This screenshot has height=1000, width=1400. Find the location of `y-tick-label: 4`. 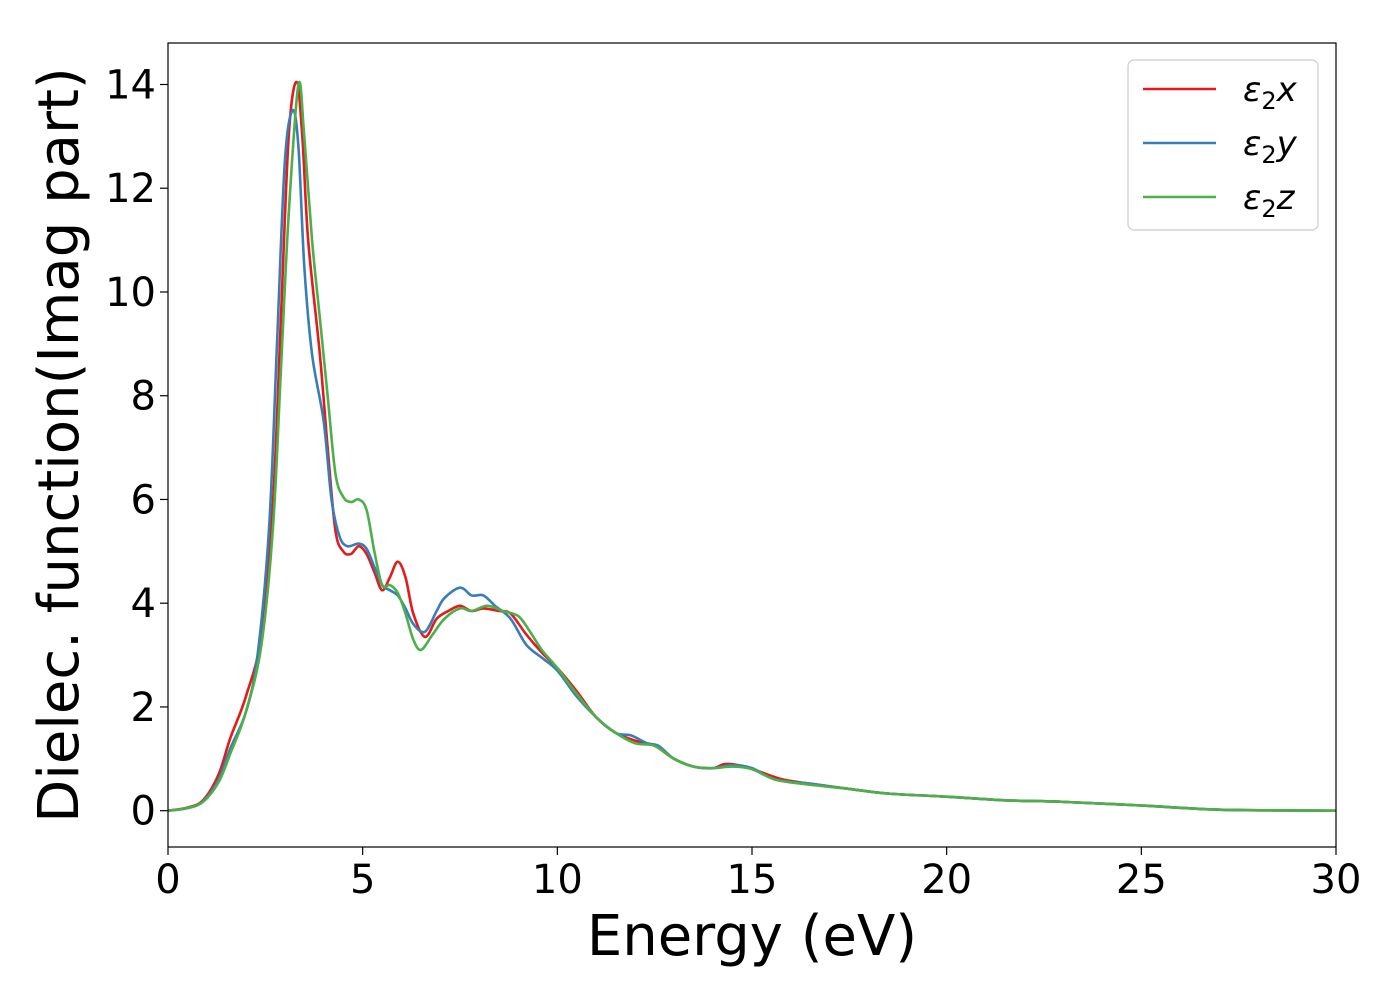

y-tick-label: 4 is located at coordinates (143, 604).